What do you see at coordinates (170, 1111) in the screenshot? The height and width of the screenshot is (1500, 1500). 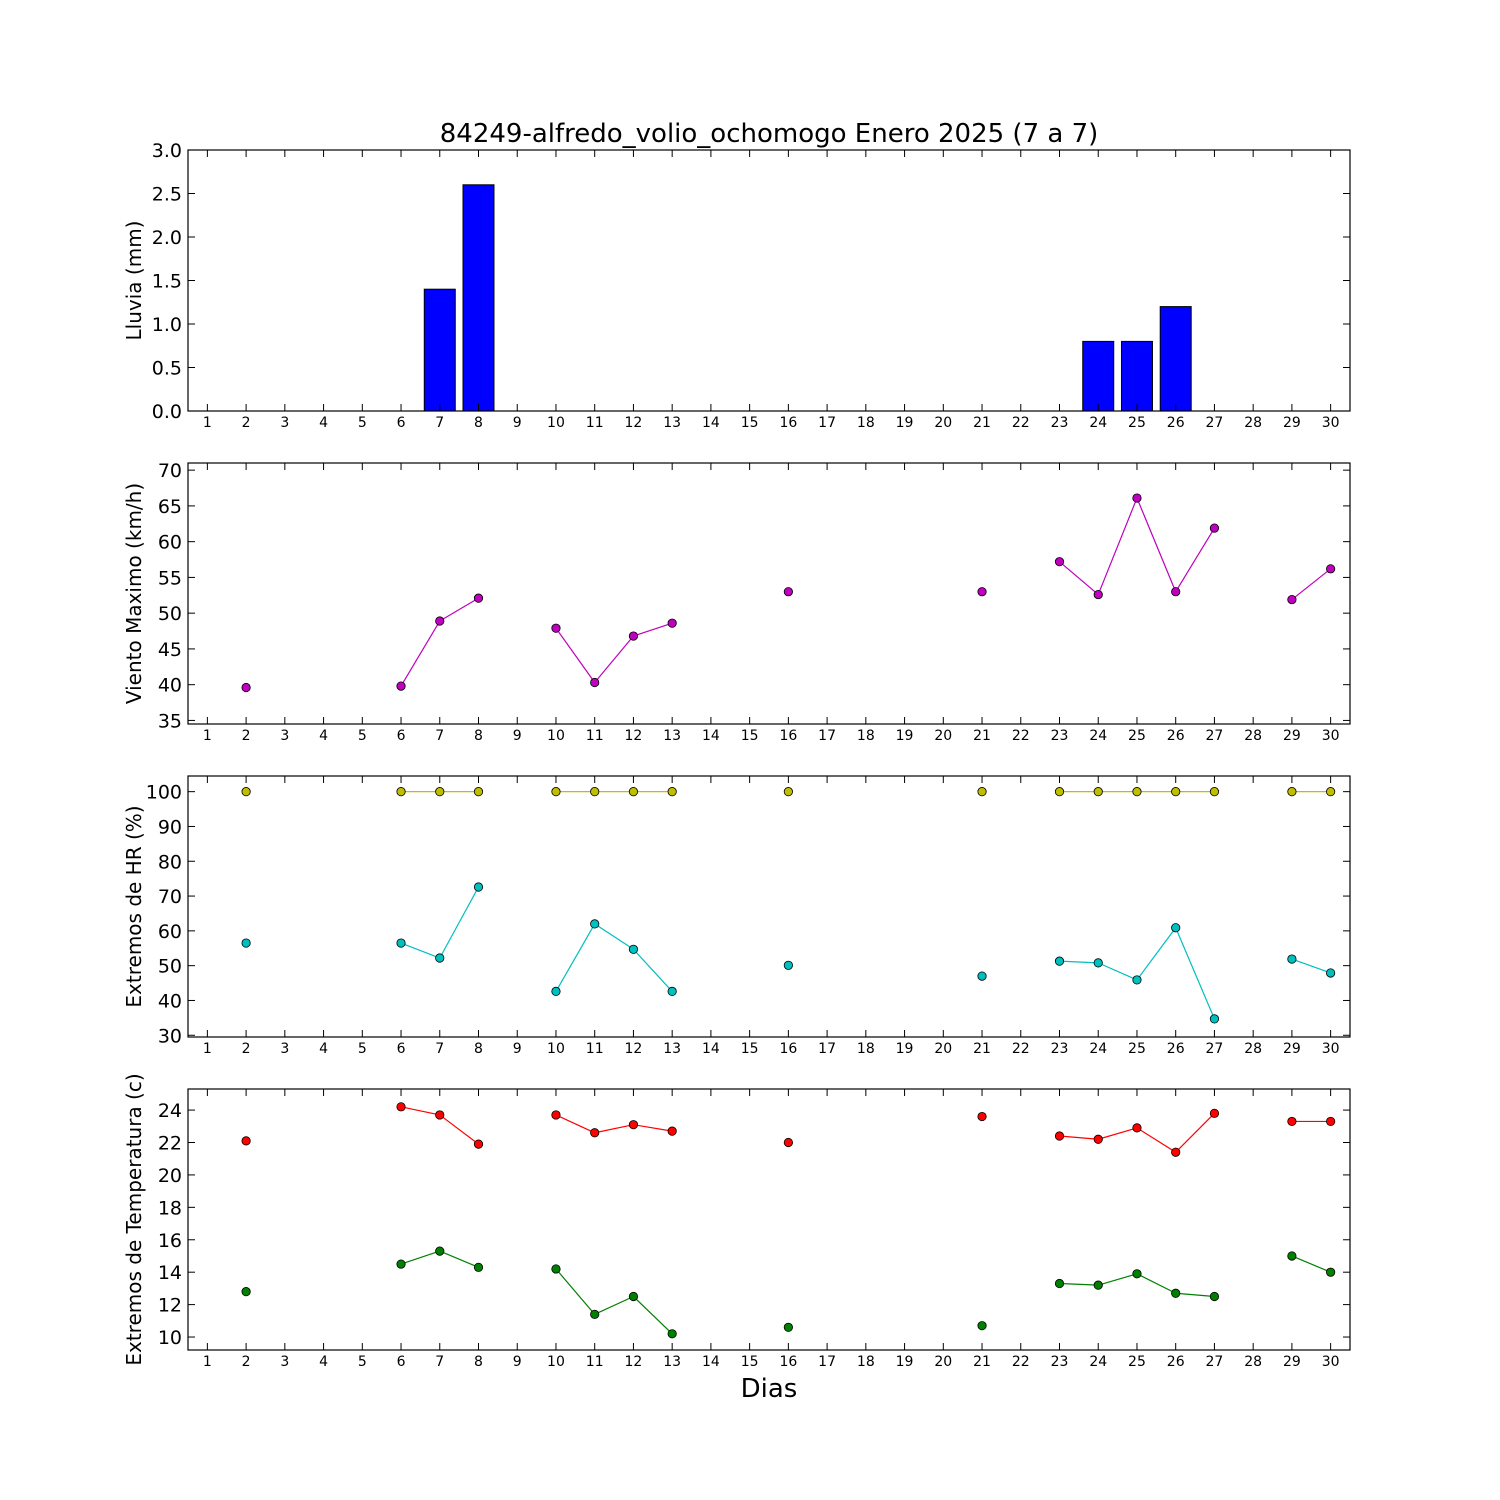 I see `y-tick-label: 24` at bounding box center [170, 1111].